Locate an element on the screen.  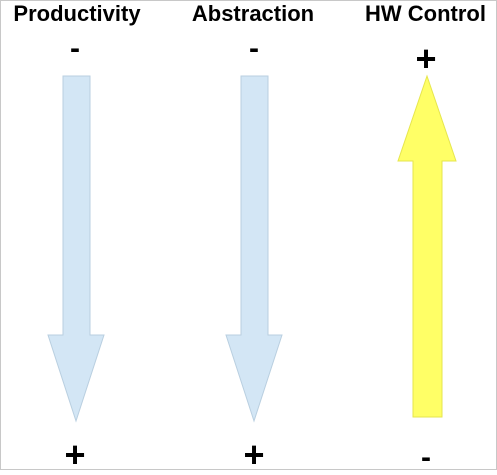
hw-control-top-sign: + is located at coordinates (426, 58).